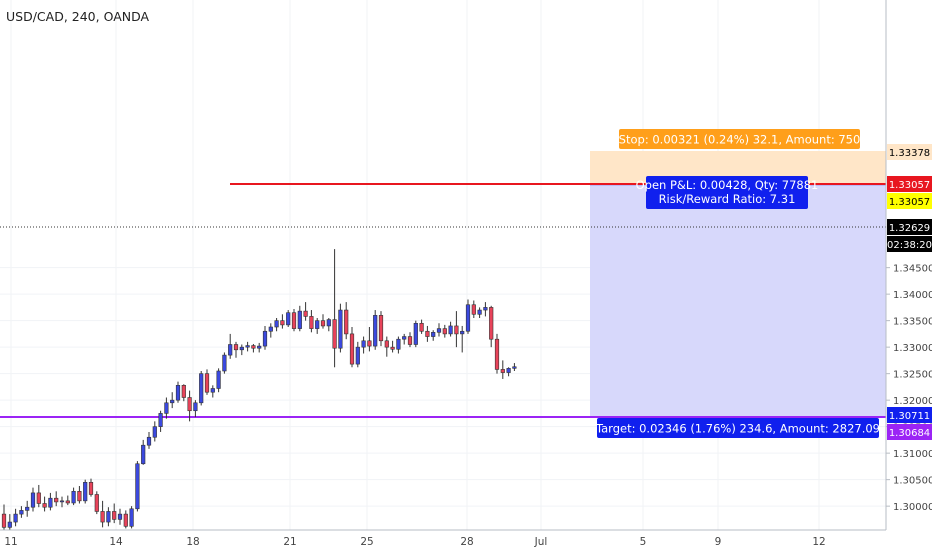 The image size is (932, 550). Describe the element at coordinates (740, 139) in the screenshot. I see `stop-label-badge: Stop: 0.00321 (0.24%) 32.1, Amount: 750` at that location.